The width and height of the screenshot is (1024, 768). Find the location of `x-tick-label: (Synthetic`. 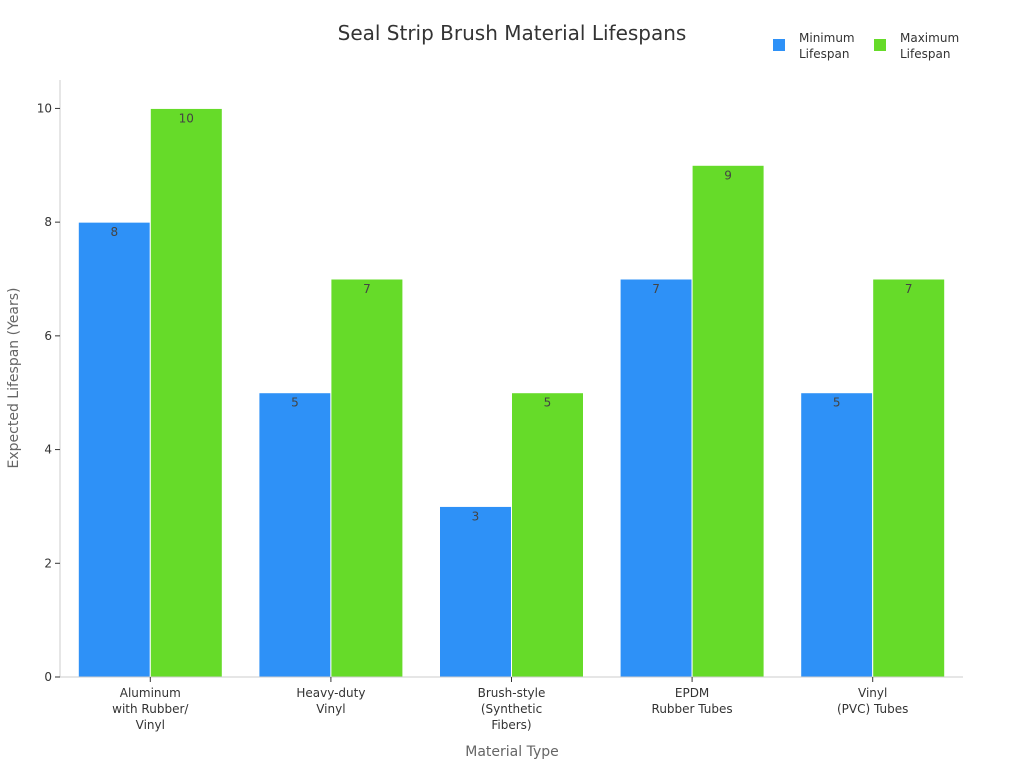

x-tick-label: (Synthetic is located at coordinates (511, 709).